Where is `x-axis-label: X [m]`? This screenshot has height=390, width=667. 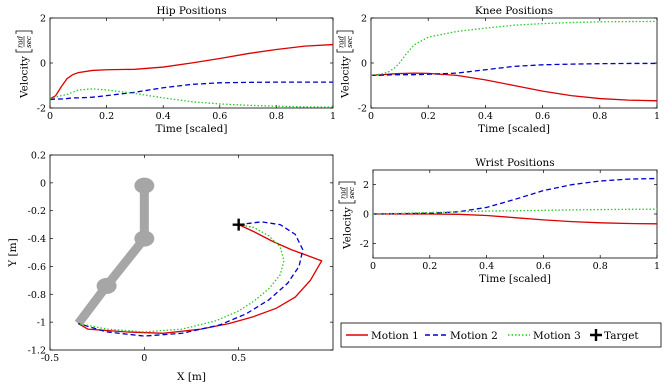
x-axis-label: X [m] is located at coordinates (191, 377).